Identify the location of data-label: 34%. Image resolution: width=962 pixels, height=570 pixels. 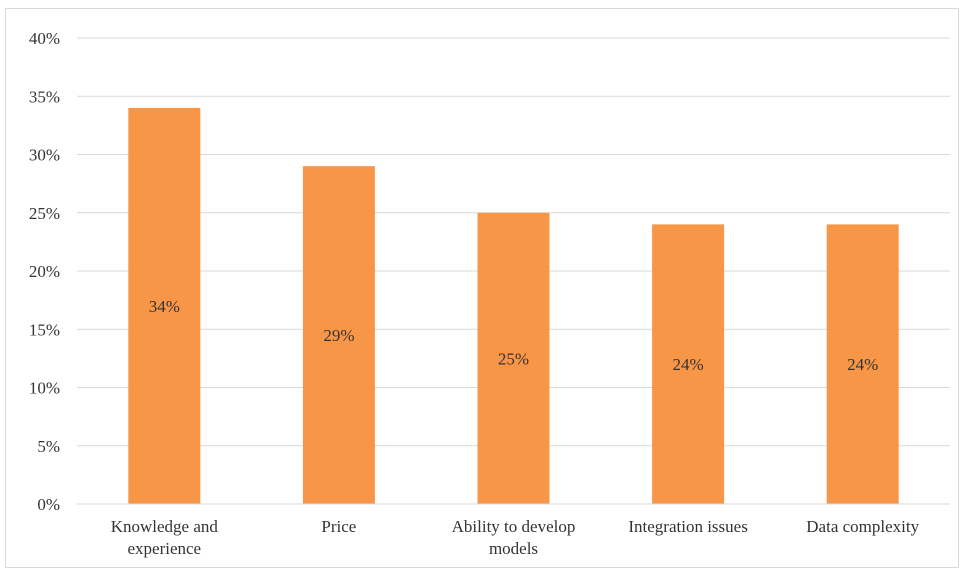
(164, 306).